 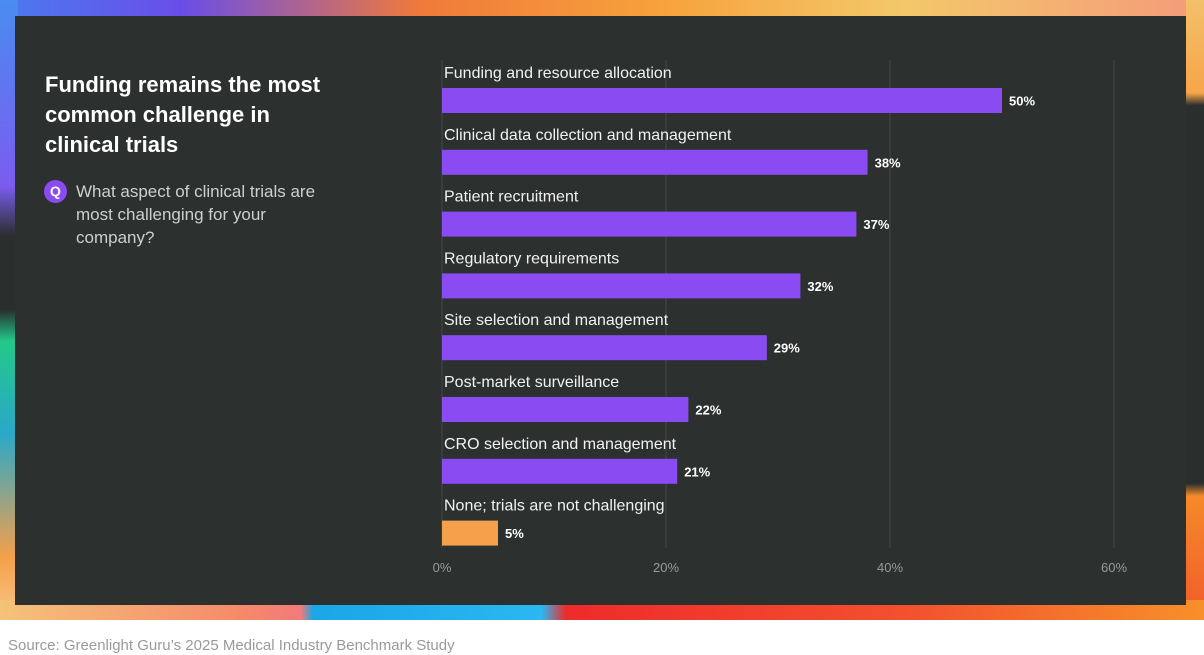 What do you see at coordinates (602, 610) in the screenshot?
I see `frame-bottom-stripe` at bounding box center [602, 610].